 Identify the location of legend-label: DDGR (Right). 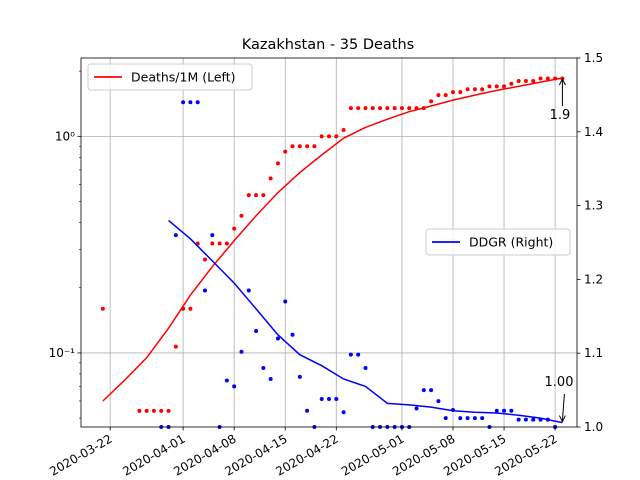
(511, 242).